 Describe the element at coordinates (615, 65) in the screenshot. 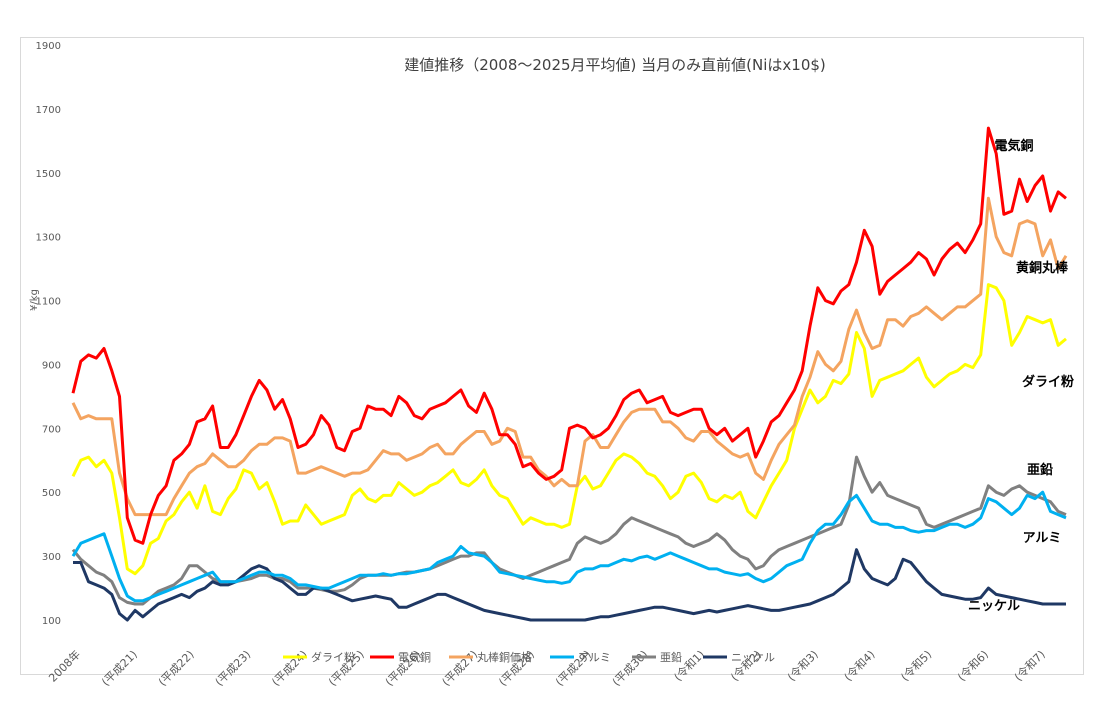

I see `chart-title: 建値推移（2008～2025月平均値) 当月のみ直前値(Niはx10$)` at that location.